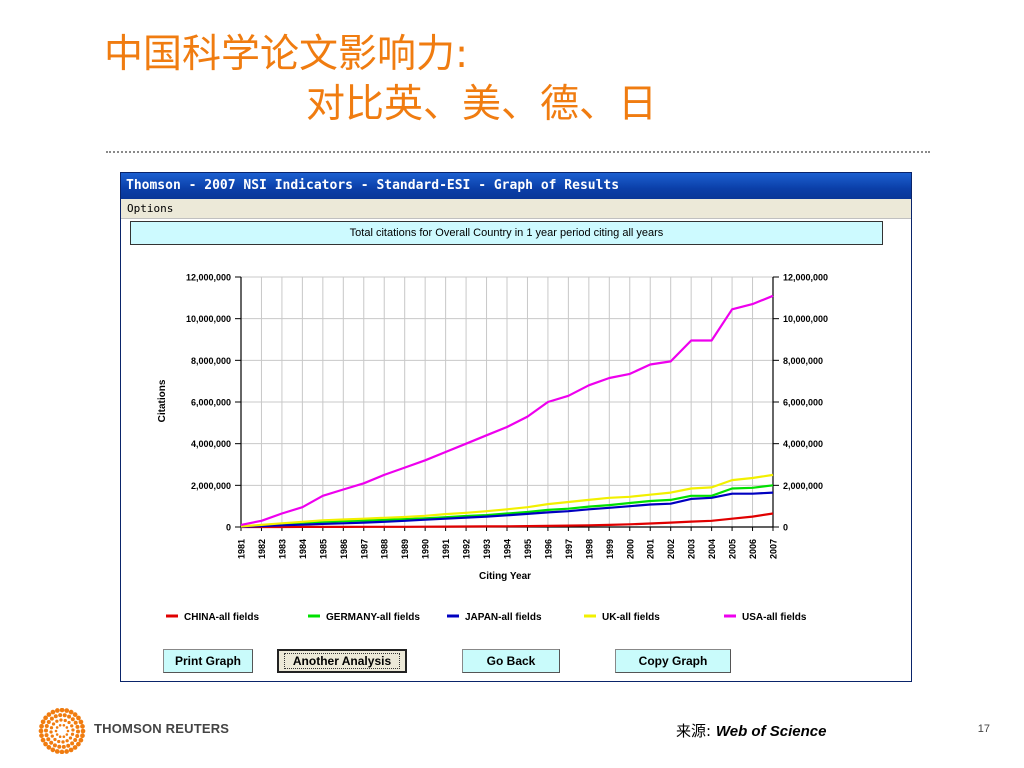 The width and height of the screenshot is (1024, 768). I want to click on x-tick-label: 1986, so click(344, 549).